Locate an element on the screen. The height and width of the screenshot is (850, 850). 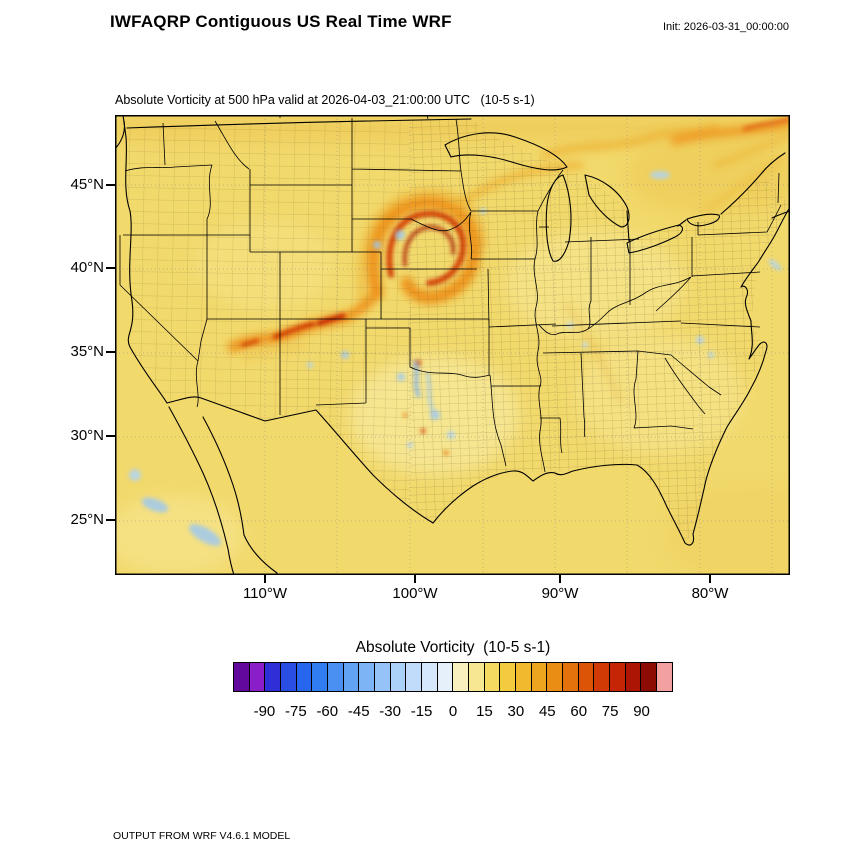
colorbar-tick-label: 15 is located at coordinates (484, 711).